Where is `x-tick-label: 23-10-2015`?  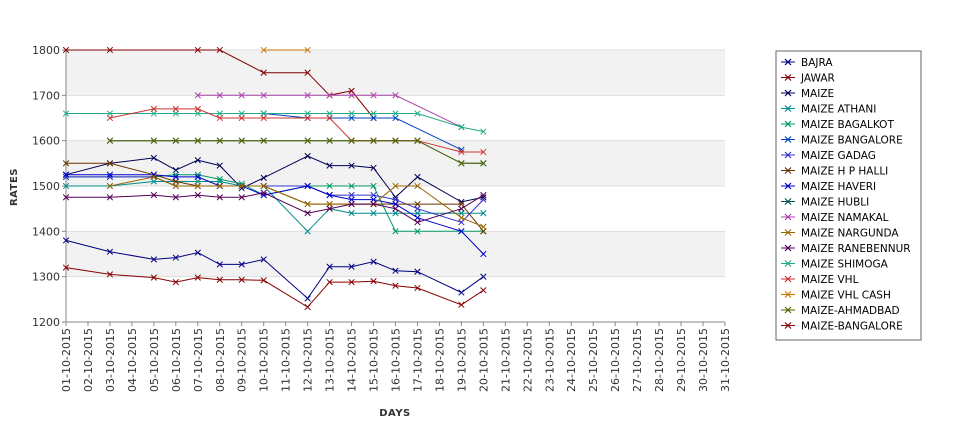 x-tick-label: 23-10-2015 is located at coordinates (549, 360).